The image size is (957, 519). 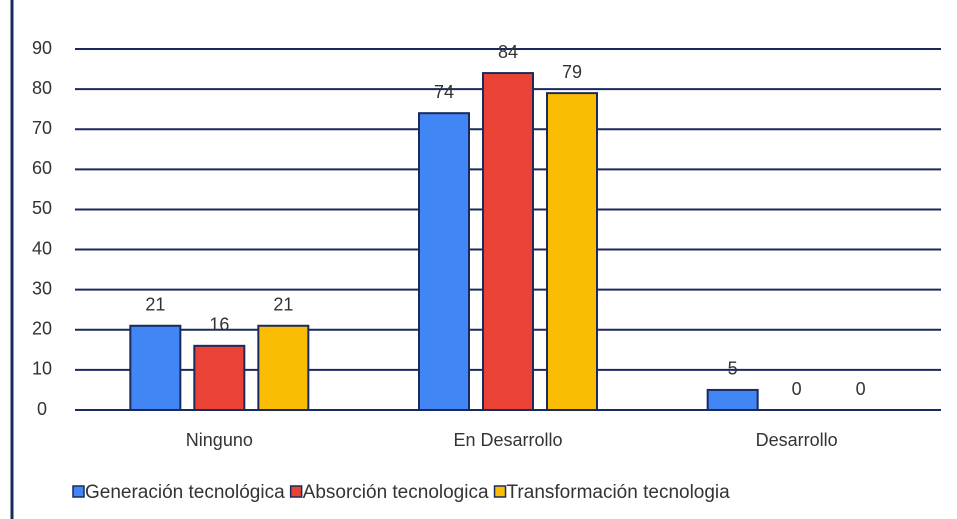 What do you see at coordinates (42, 329) in the screenshot?
I see `y-tick-label: 20` at bounding box center [42, 329].